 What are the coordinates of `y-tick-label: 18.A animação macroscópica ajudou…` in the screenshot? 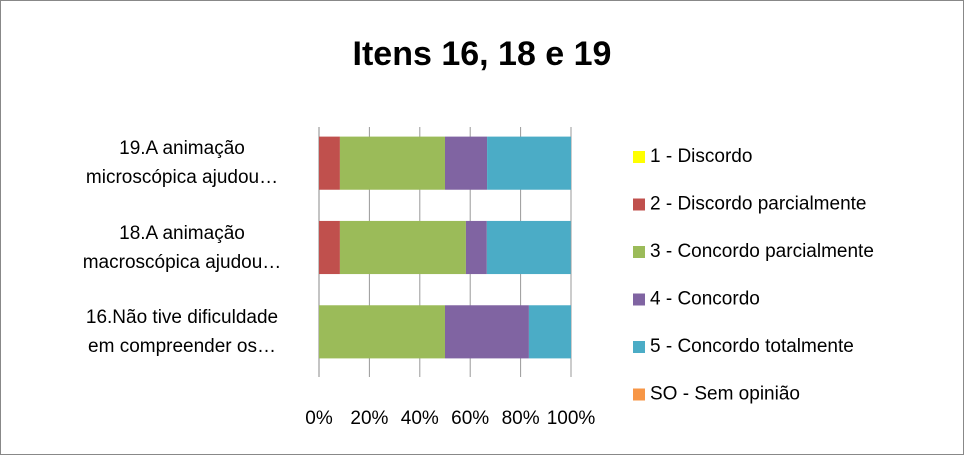 It's located at (182, 247).